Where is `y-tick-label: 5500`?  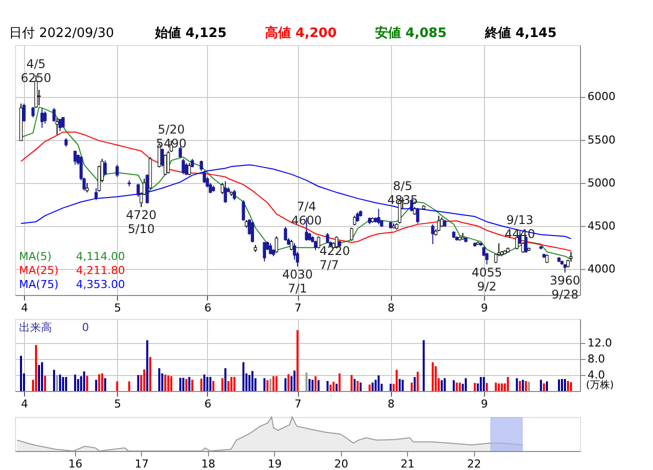 y-tick-label: 5500 is located at coordinates (602, 139).